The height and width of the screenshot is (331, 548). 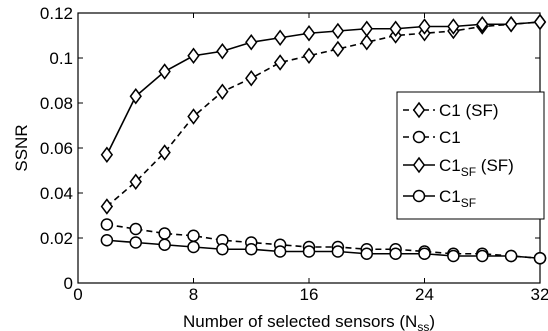 I want to click on x-tick-label: 32, so click(x=539, y=294).